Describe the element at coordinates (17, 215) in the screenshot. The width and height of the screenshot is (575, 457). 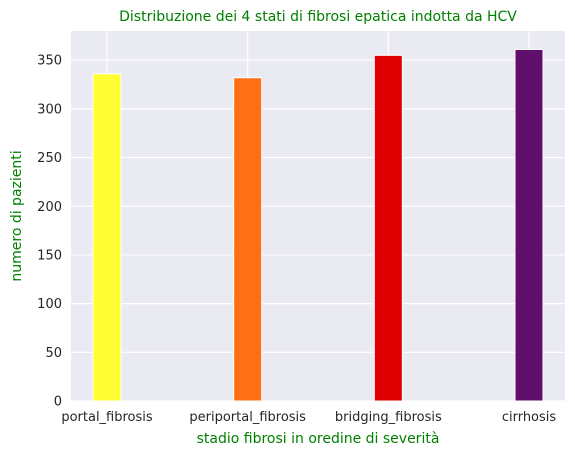
I see `y-axis-label: numero di pazienti` at that location.